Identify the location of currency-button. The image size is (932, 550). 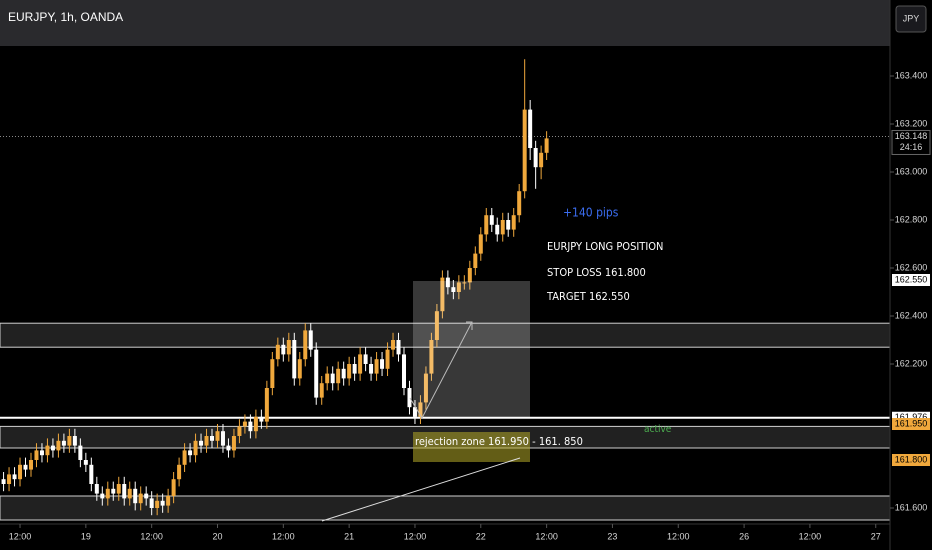
(911, 19).